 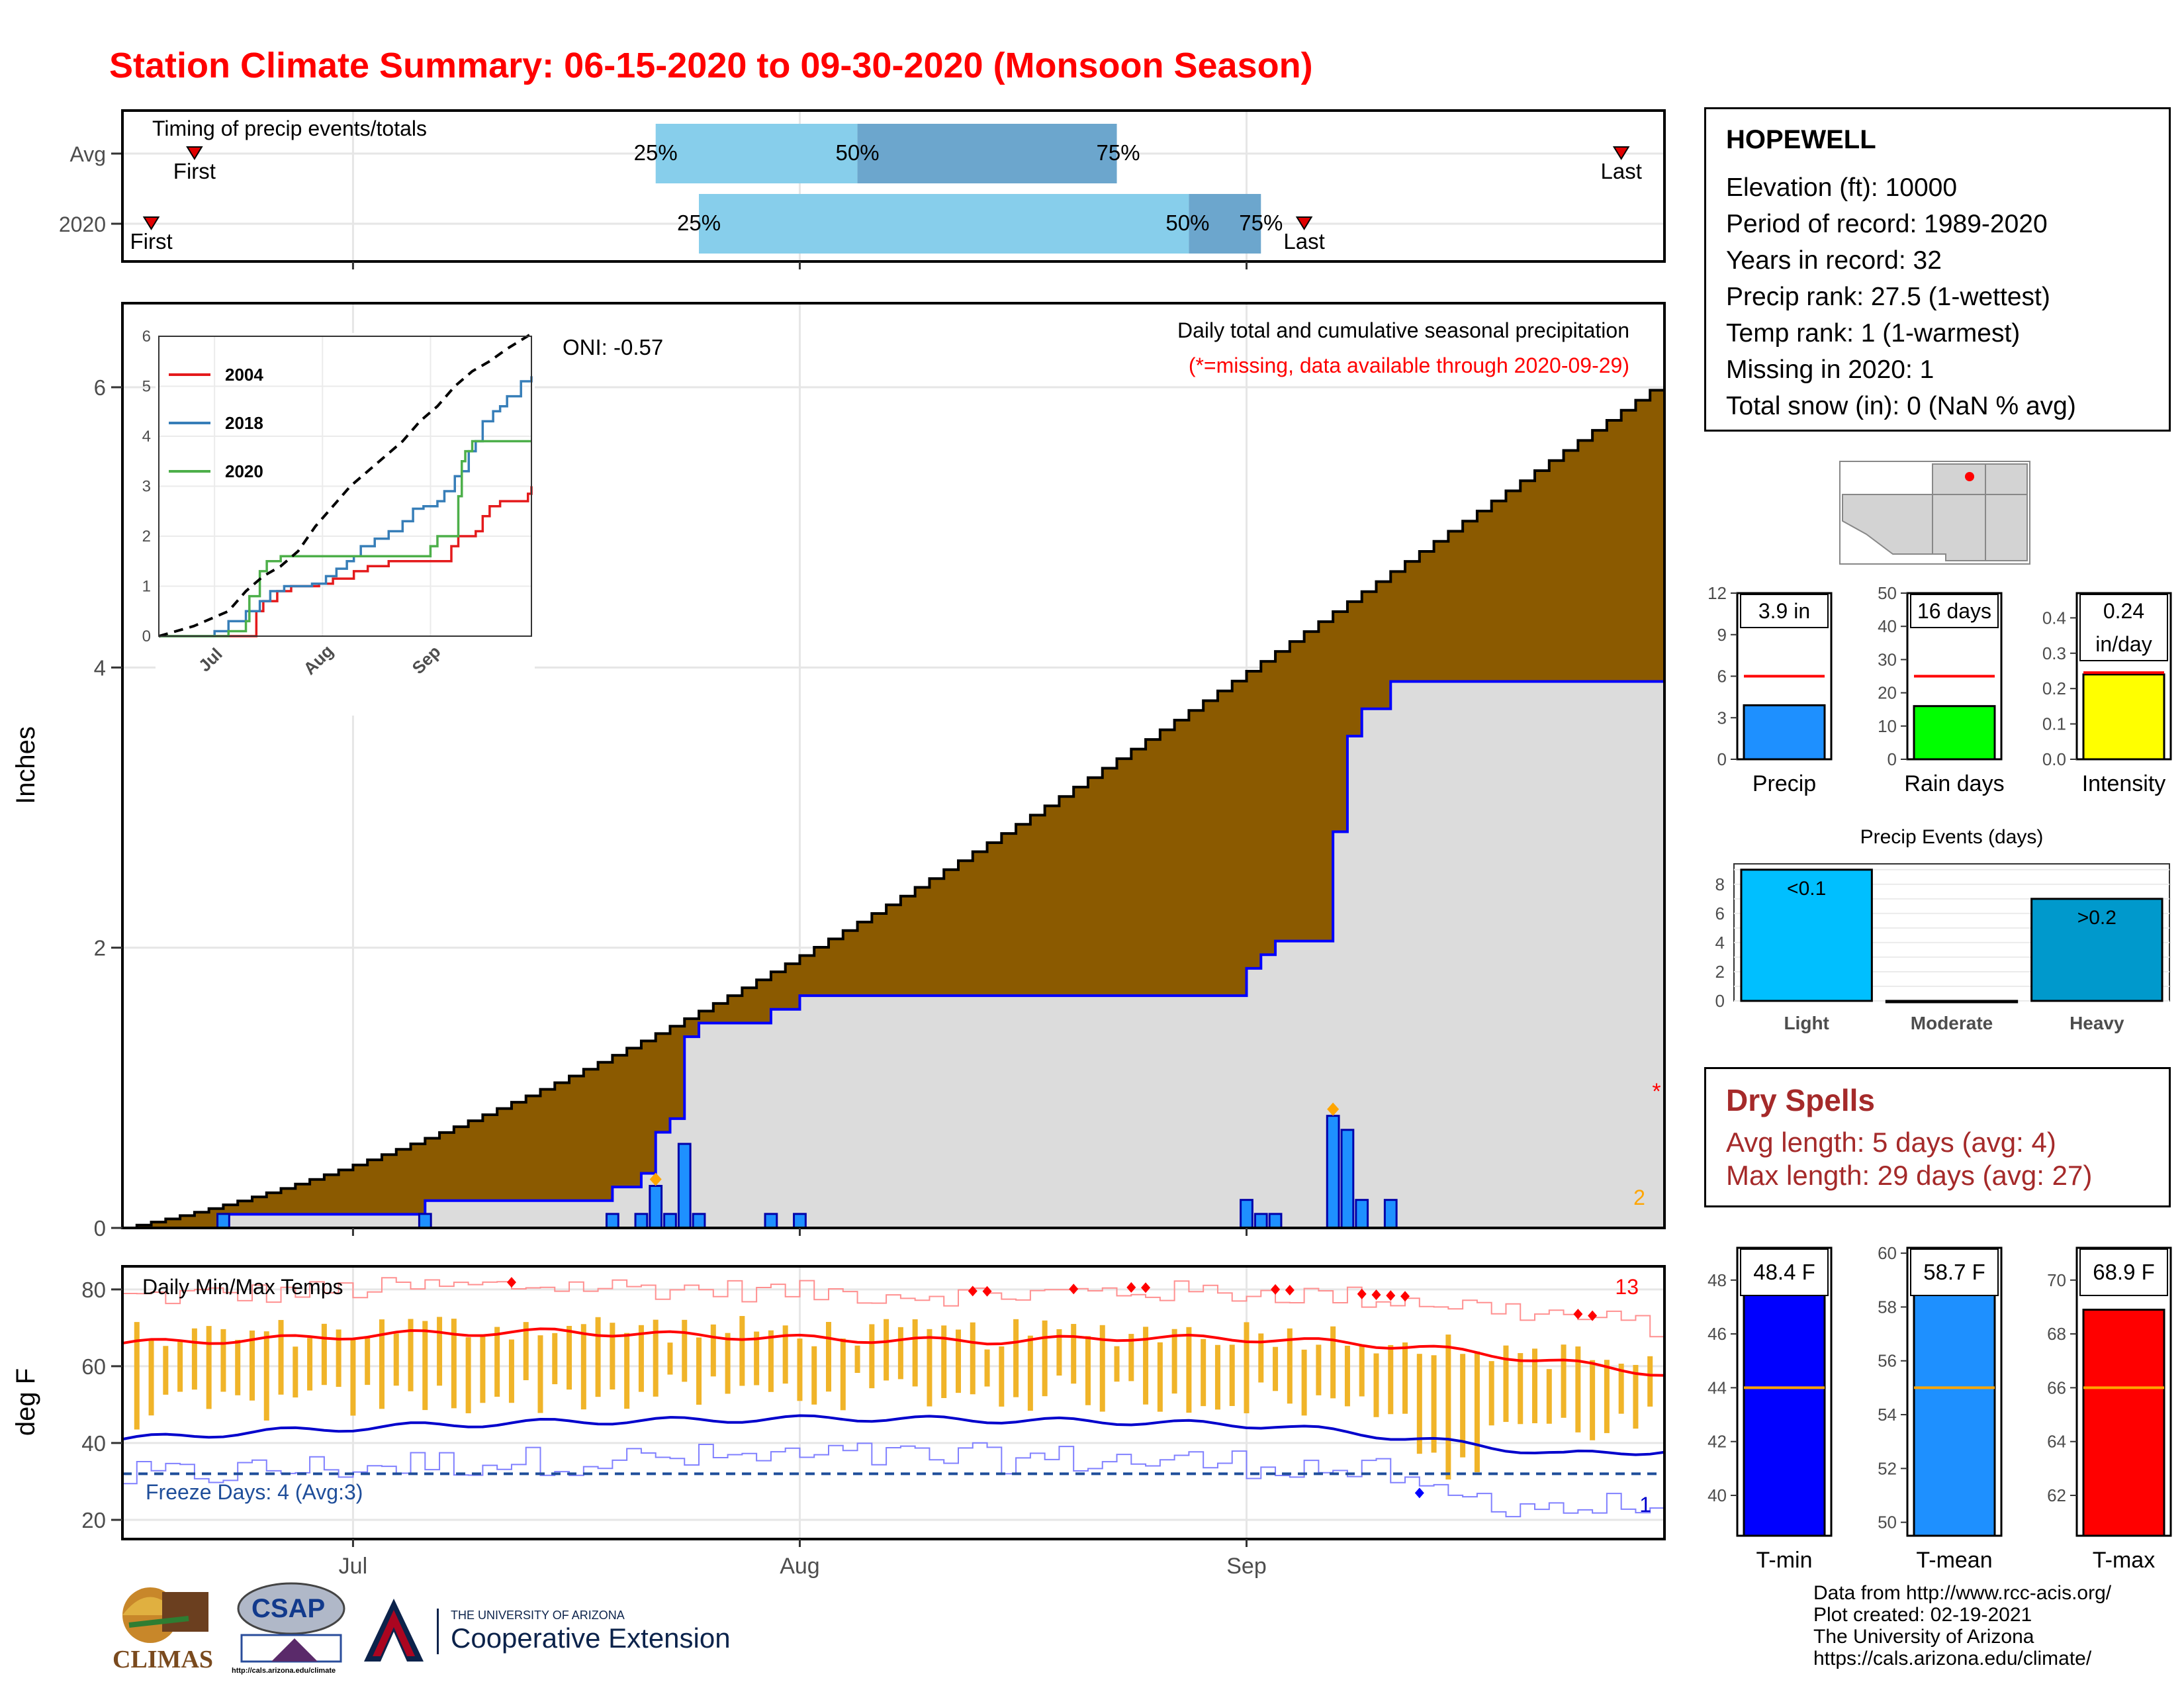 What do you see at coordinates (800, 1566) in the screenshot?
I see `month-tick-label: Aug` at bounding box center [800, 1566].